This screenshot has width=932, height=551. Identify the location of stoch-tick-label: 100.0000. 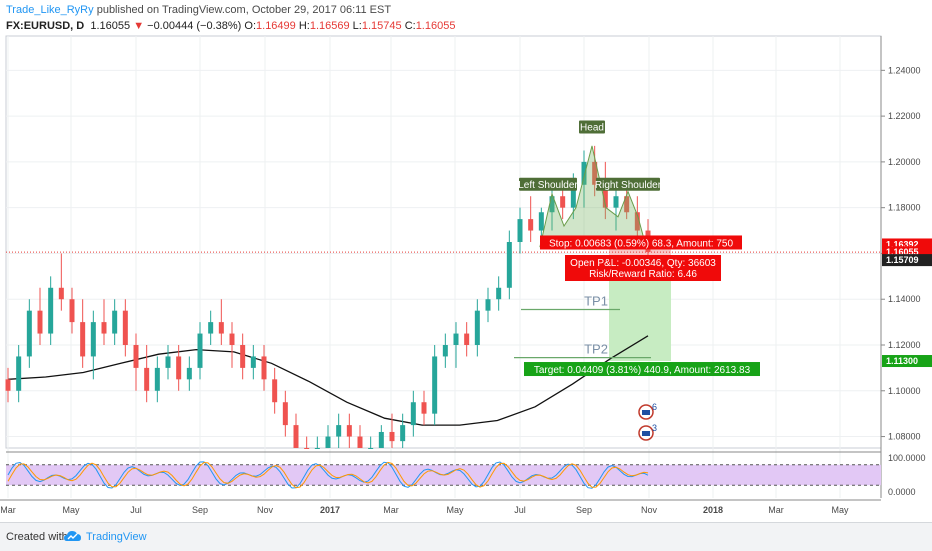
(907, 458).